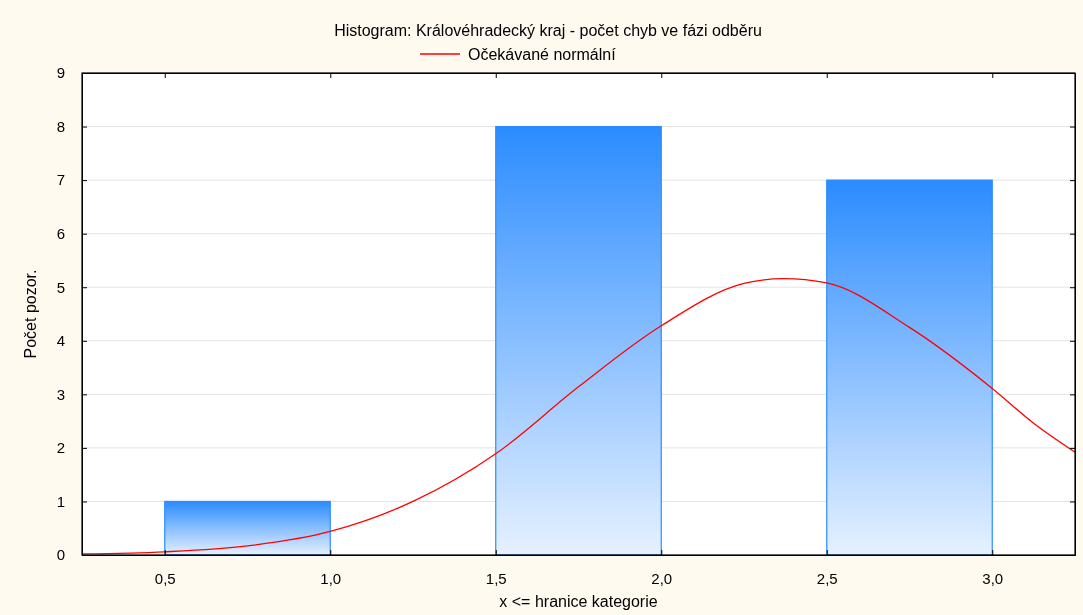  What do you see at coordinates (331, 578) in the screenshot?
I see `x-tick-label: 1,0` at bounding box center [331, 578].